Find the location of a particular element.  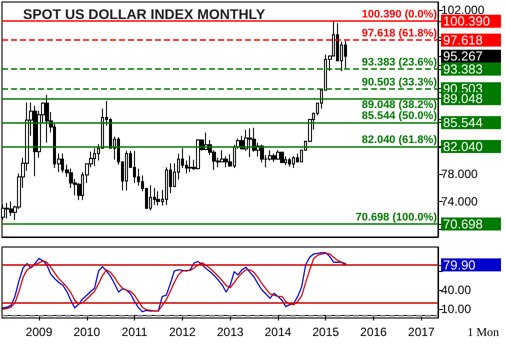

y-tick-label: 82.040 is located at coordinates (463, 146).